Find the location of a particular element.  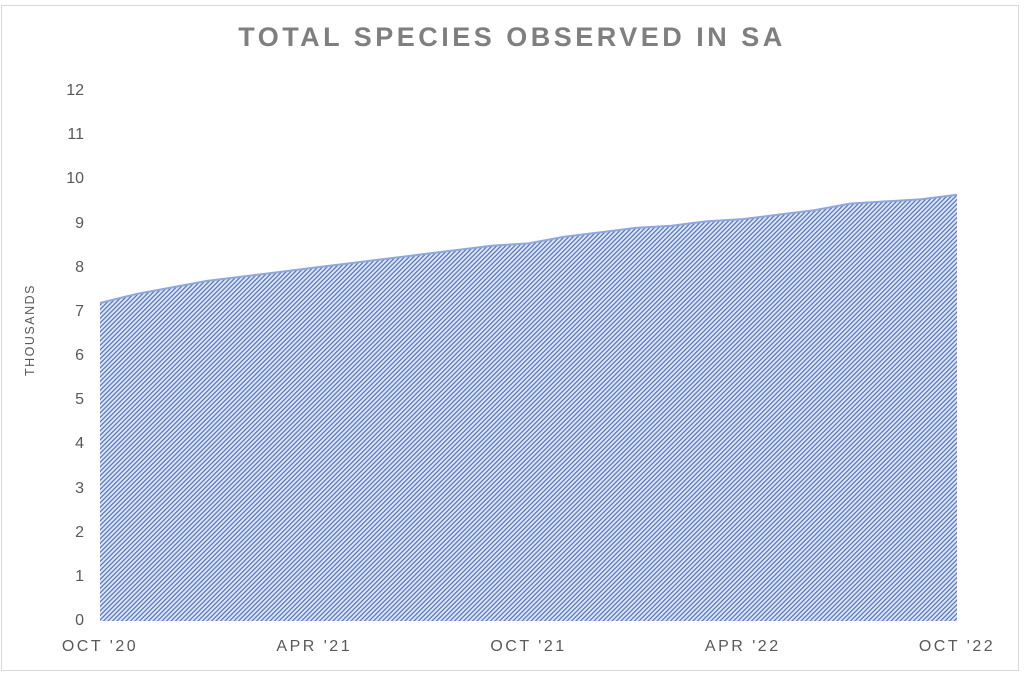

x-tick-label: APR '21 is located at coordinates (314, 646).